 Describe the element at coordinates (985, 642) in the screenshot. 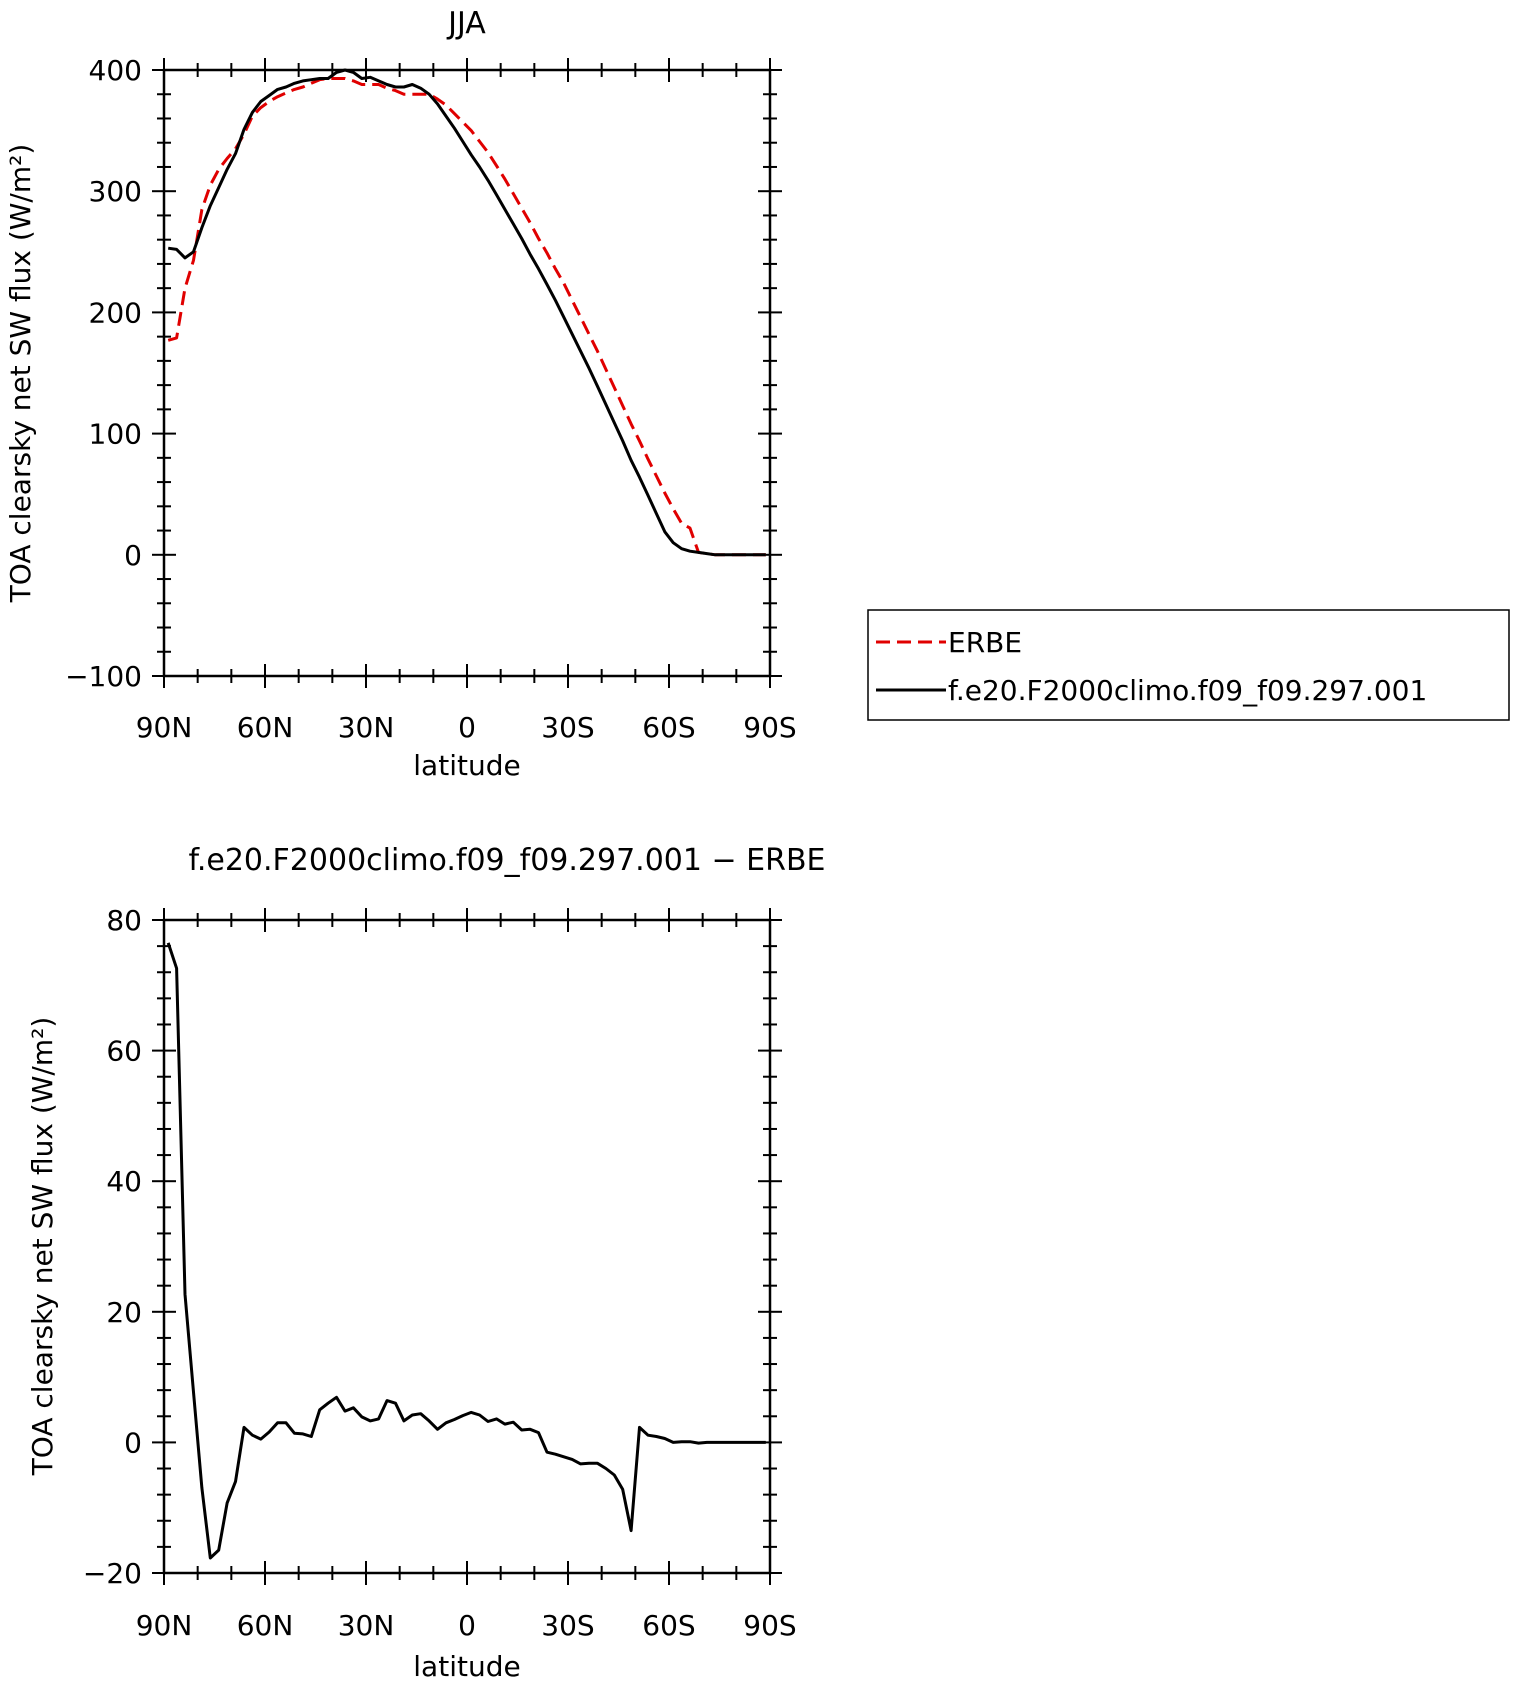

I see `legend-erbe-label: ERBE` at that location.